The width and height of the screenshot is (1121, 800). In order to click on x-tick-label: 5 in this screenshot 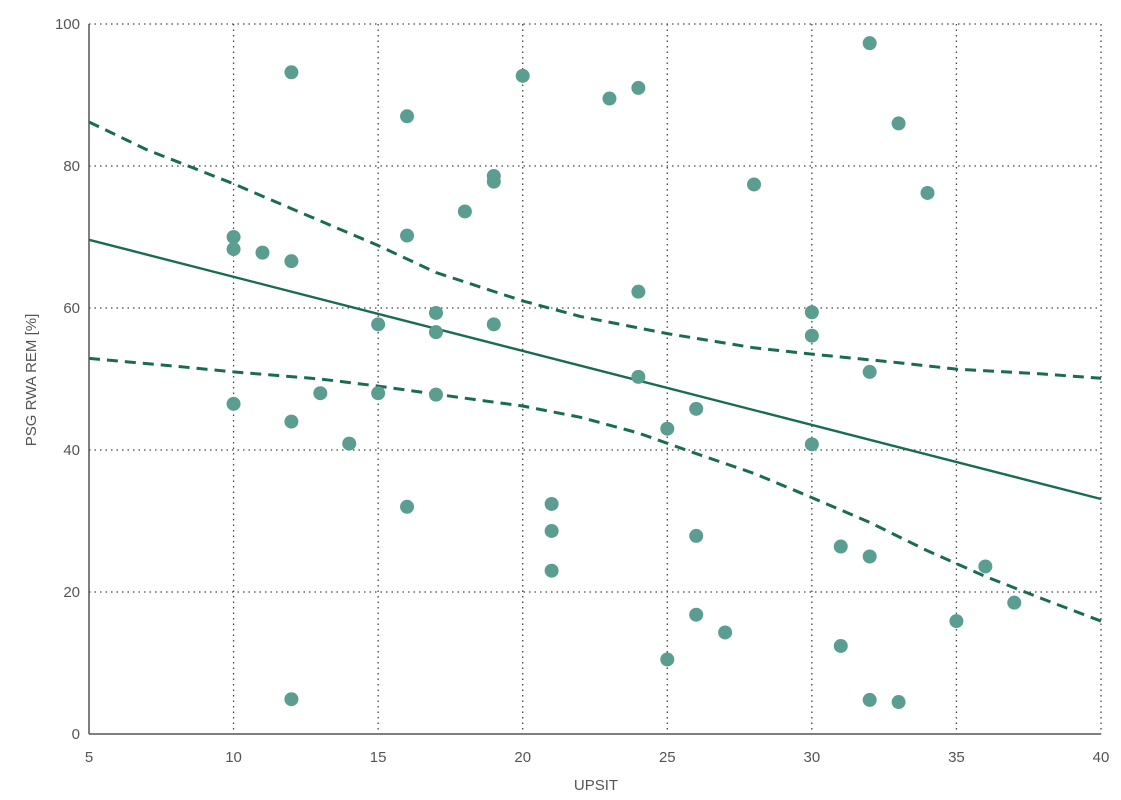, I will do `click(89, 757)`.